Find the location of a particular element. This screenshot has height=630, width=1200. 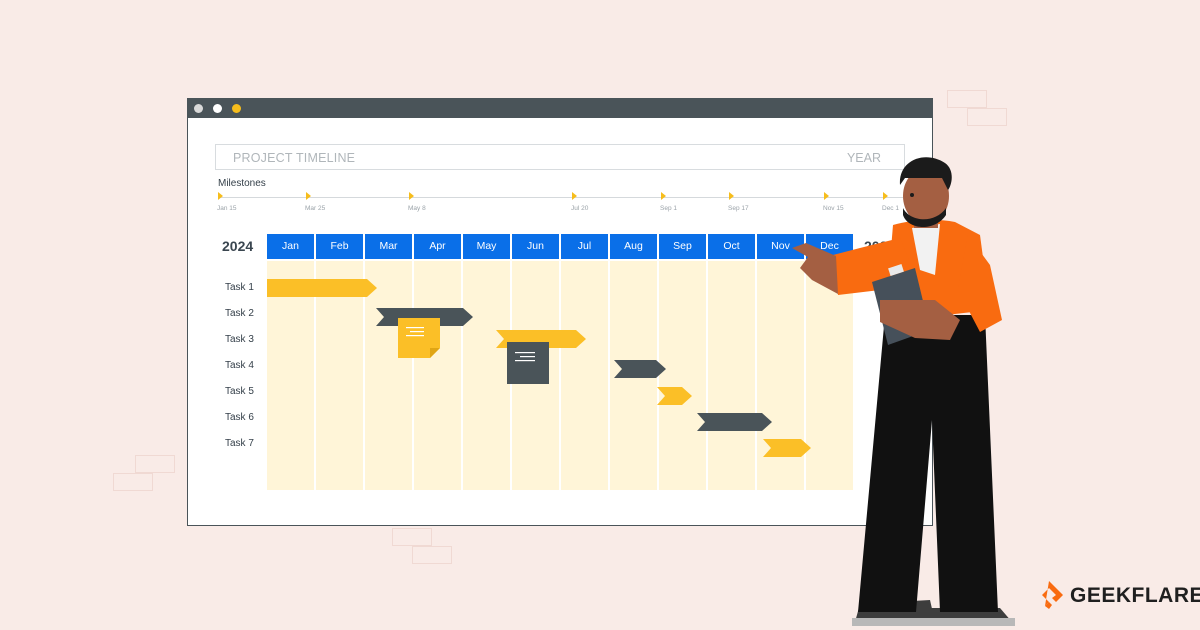

year-left: 2024 is located at coordinates (238, 246).